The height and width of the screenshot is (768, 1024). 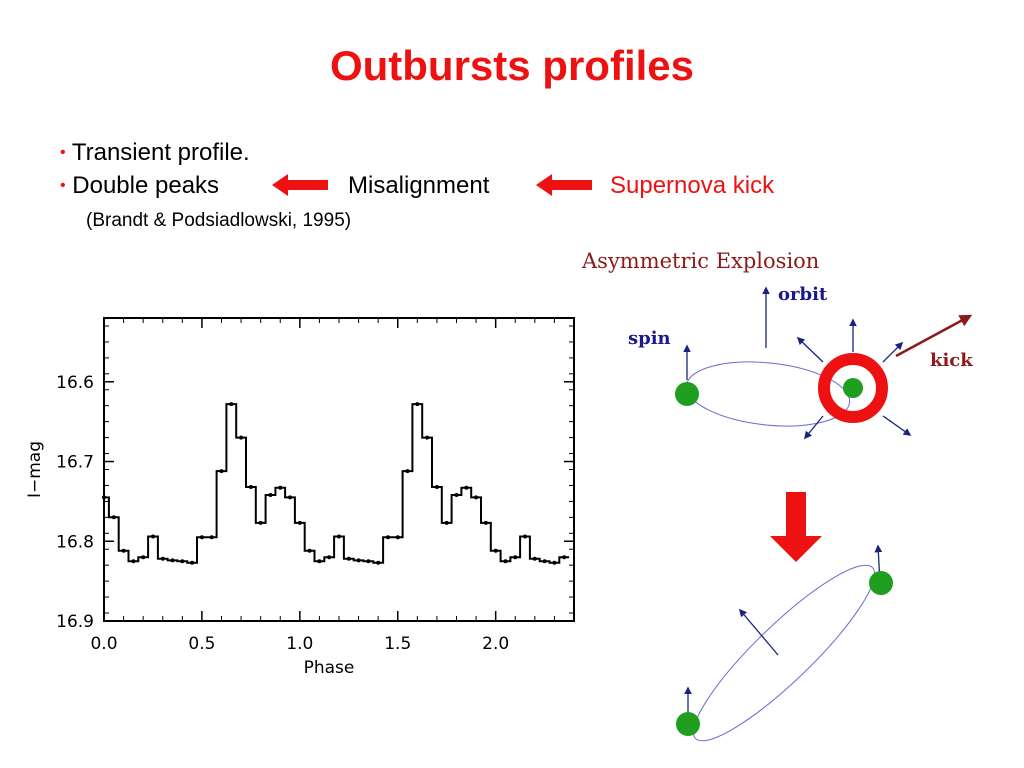 What do you see at coordinates (219, 220) in the screenshot?
I see `reference-citation: (Brandt & Podsiadlowski, 1995)` at bounding box center [219, 220].